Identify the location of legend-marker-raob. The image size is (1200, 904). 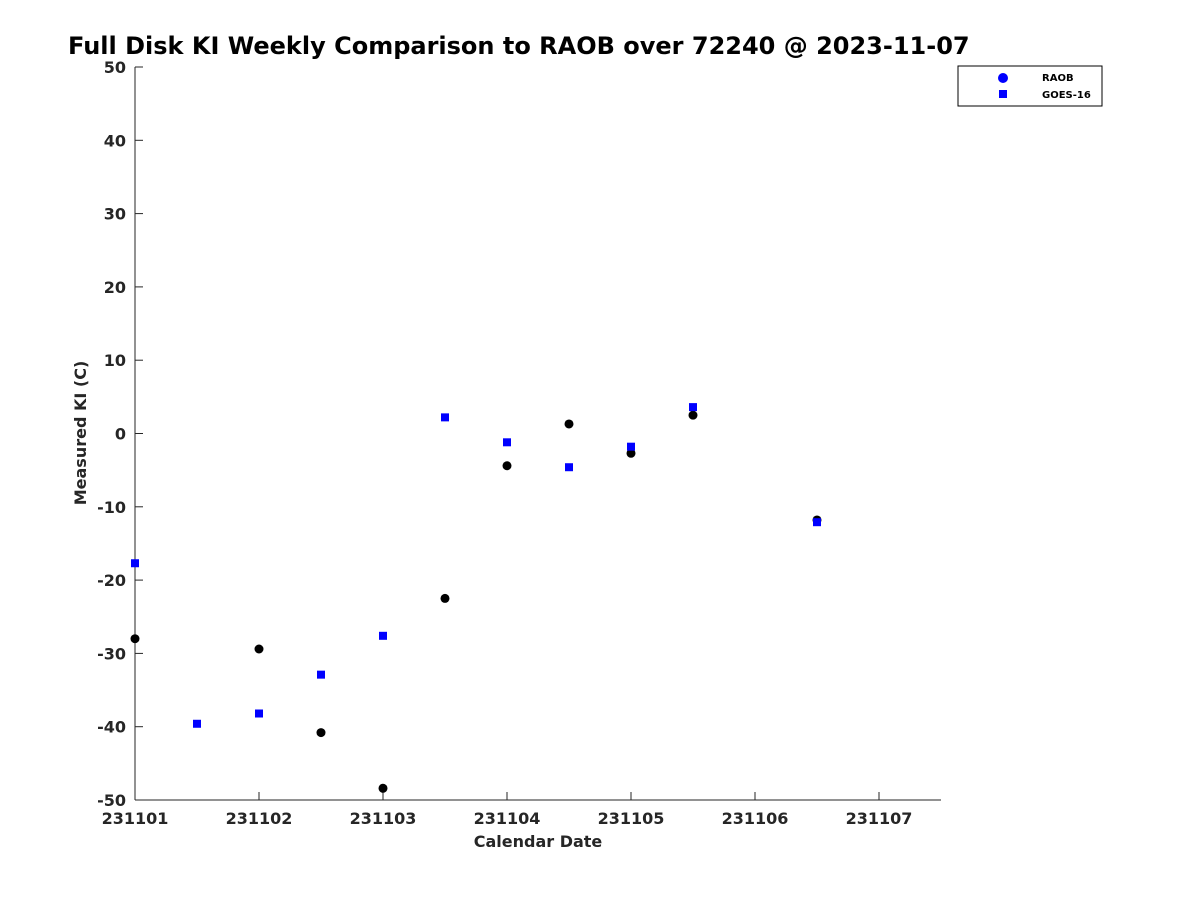
(1003, 78).